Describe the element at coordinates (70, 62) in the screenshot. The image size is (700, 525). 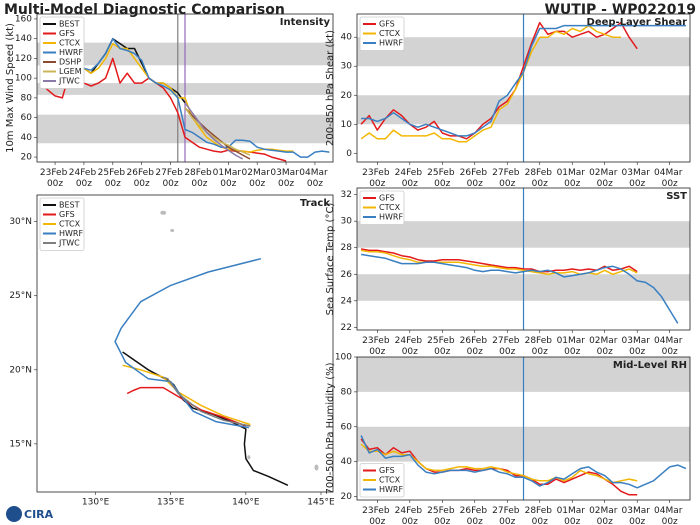
I see `legend-label: DSHP` at that location.